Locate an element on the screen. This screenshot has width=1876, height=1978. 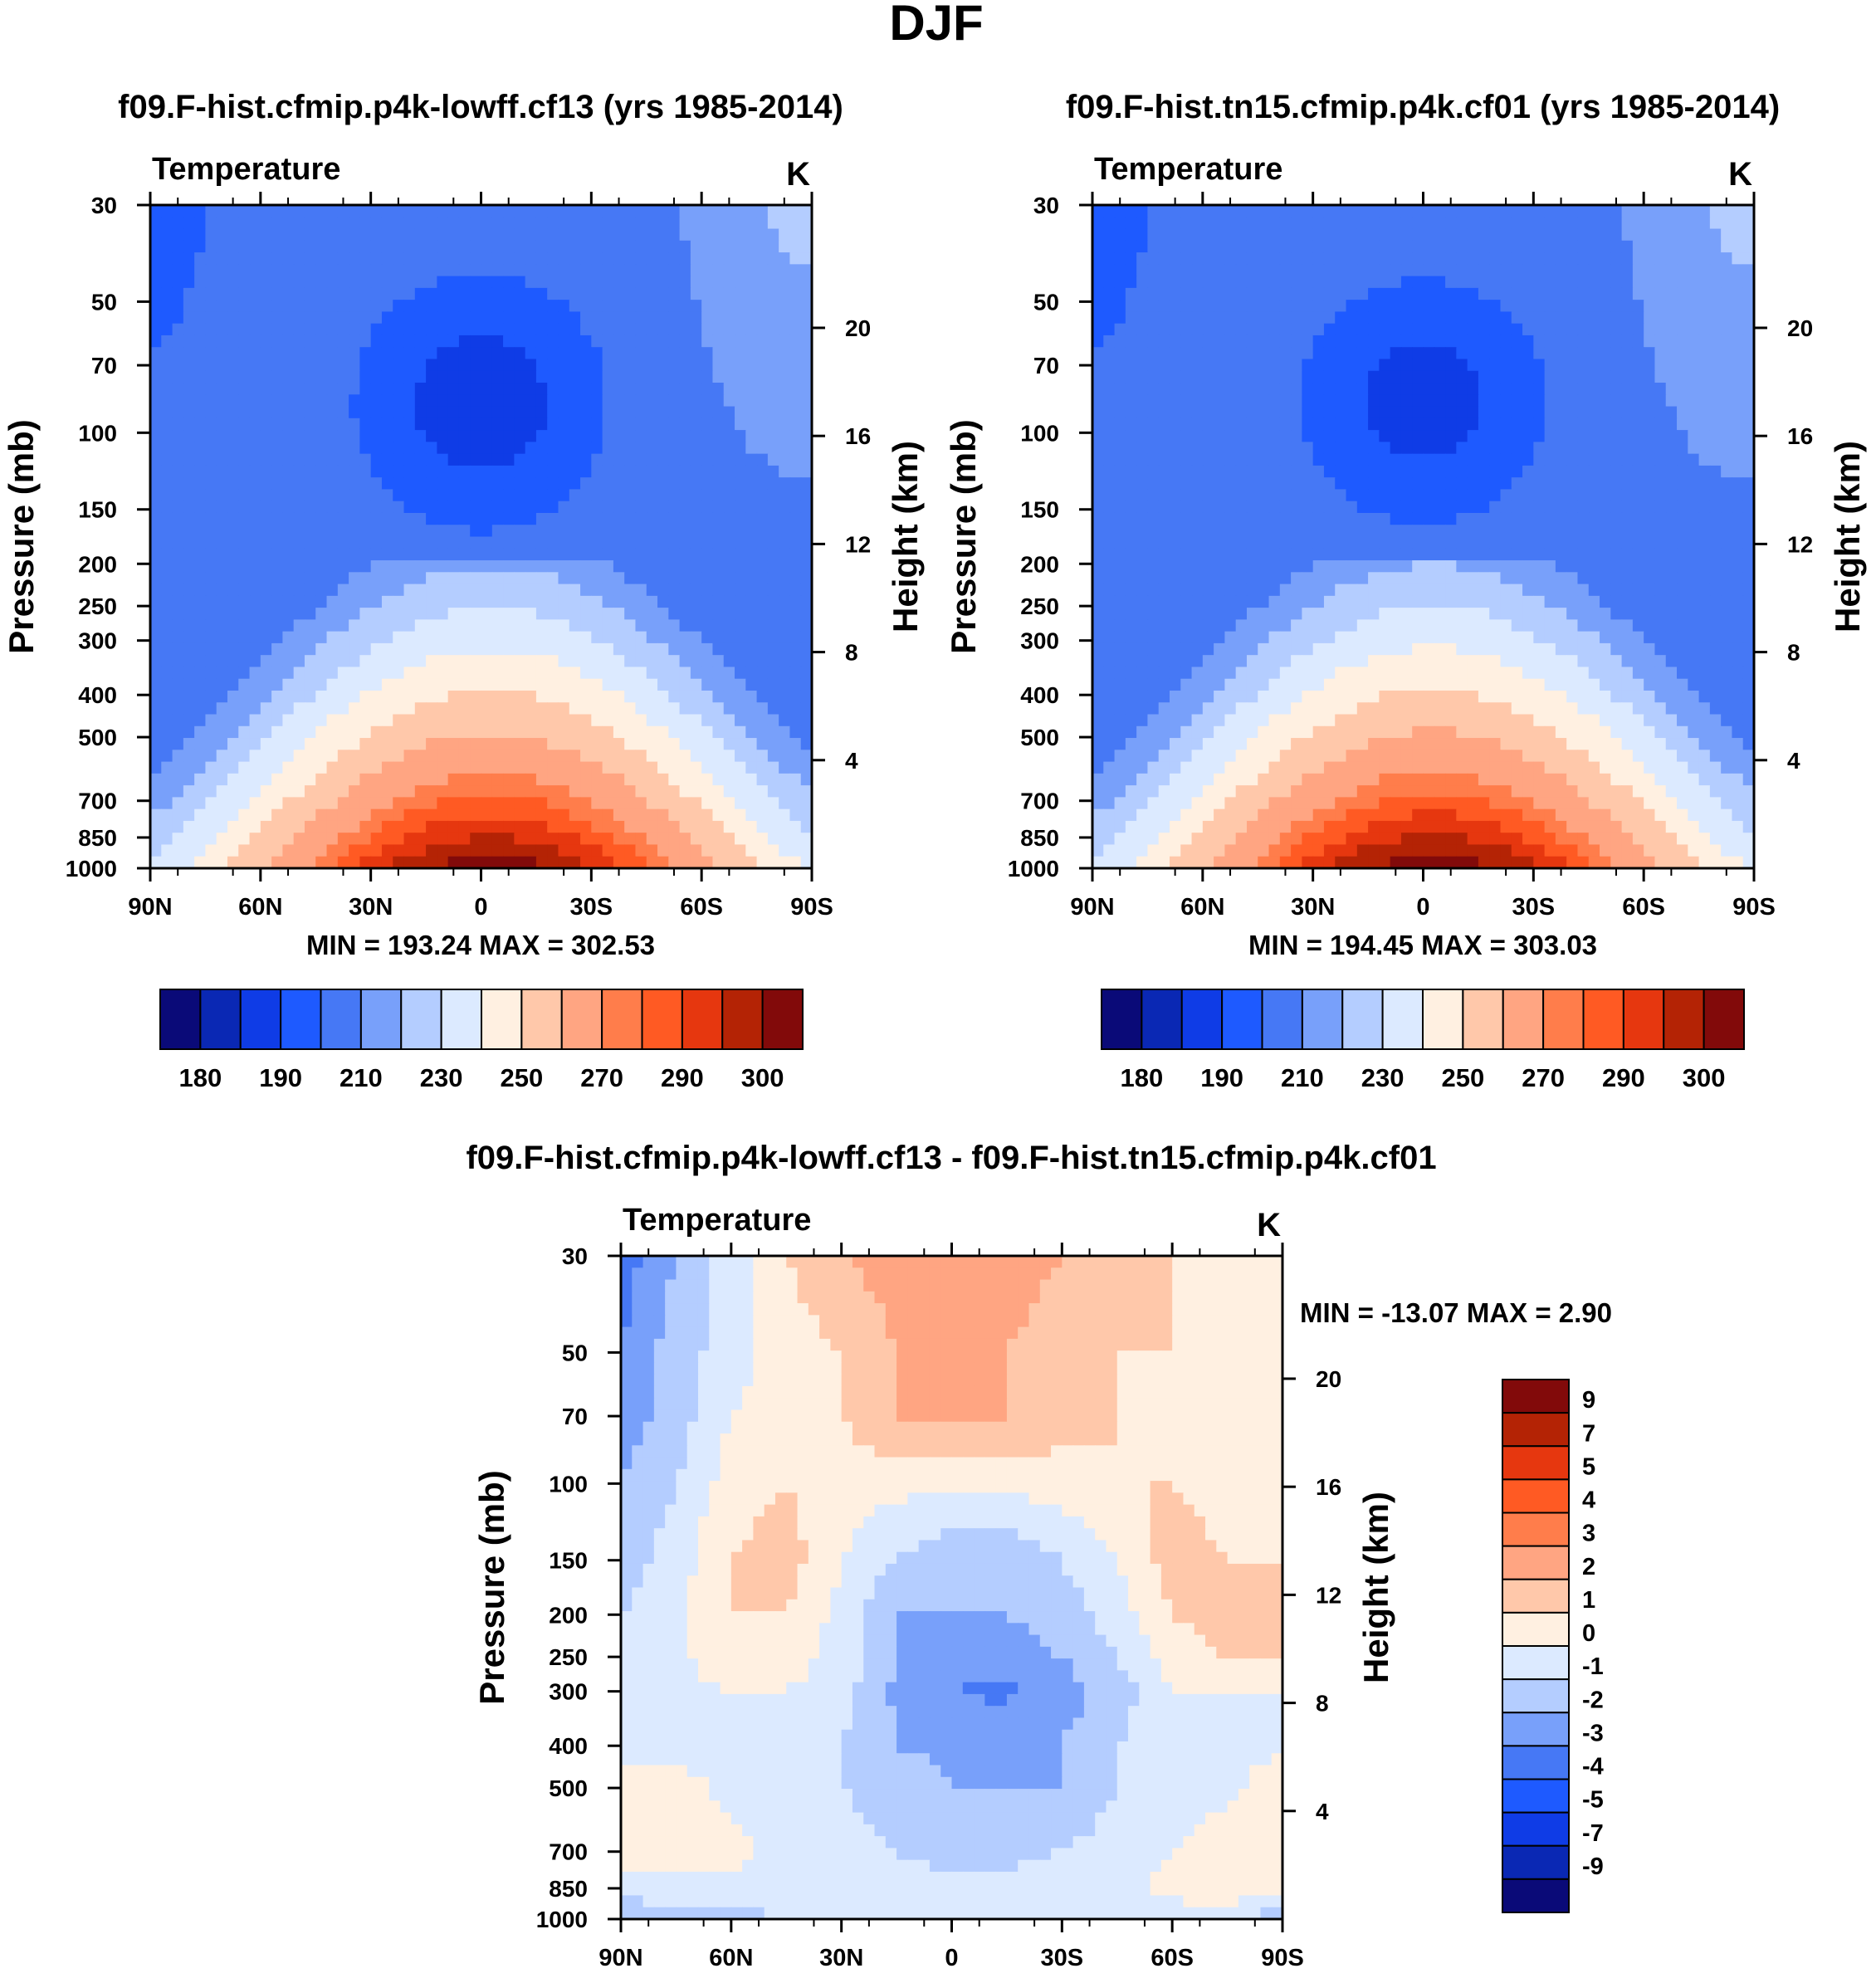
y-tick-label: 50 is located at coordinates (104, 302).